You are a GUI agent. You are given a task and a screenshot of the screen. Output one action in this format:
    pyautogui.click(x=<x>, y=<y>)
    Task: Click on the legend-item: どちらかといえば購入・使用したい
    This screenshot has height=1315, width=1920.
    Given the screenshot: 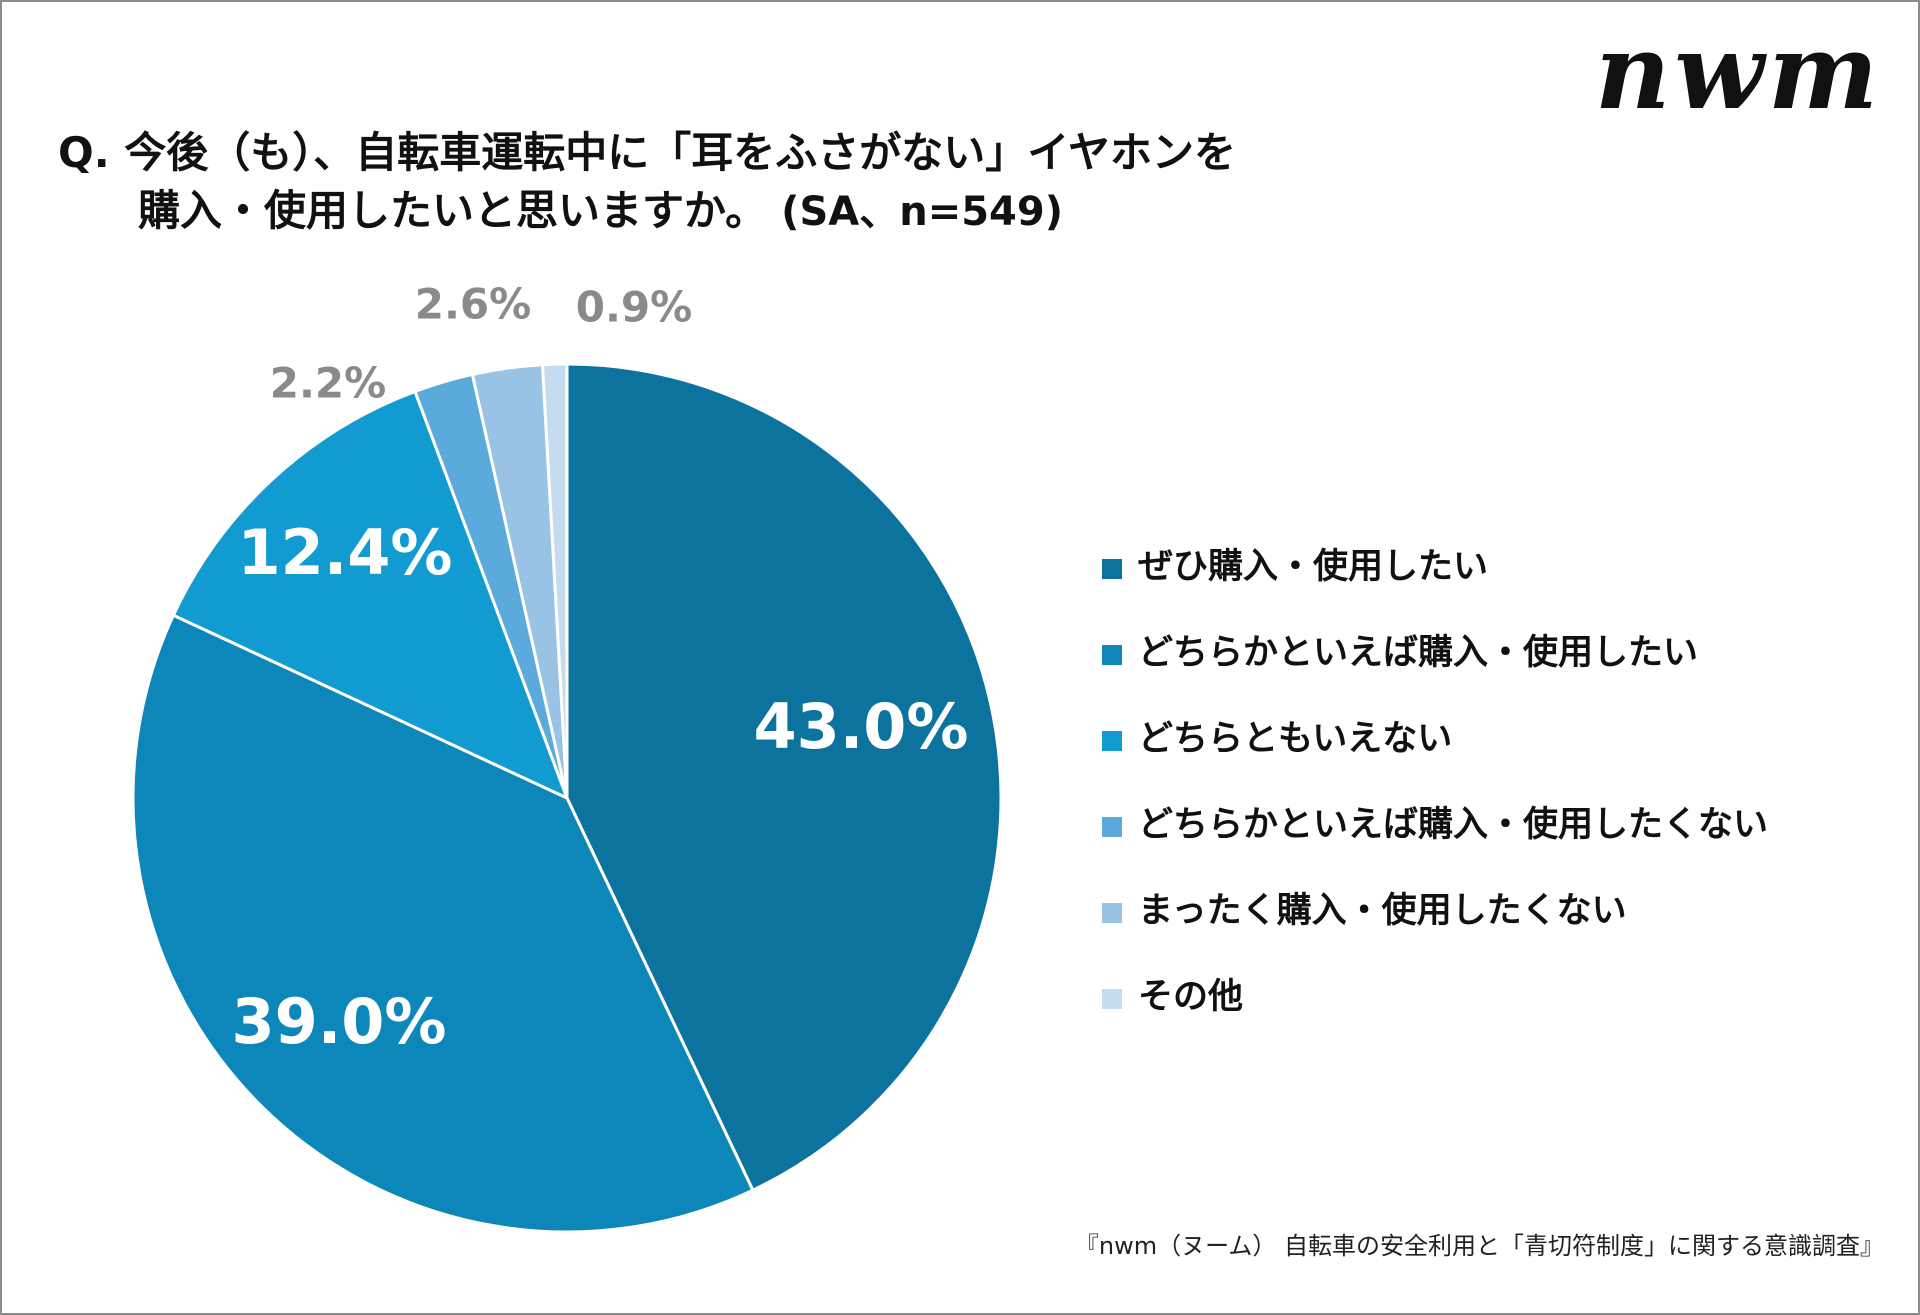 What is the action you would take?
    pyautogui.click(x=1435, y=649)
    